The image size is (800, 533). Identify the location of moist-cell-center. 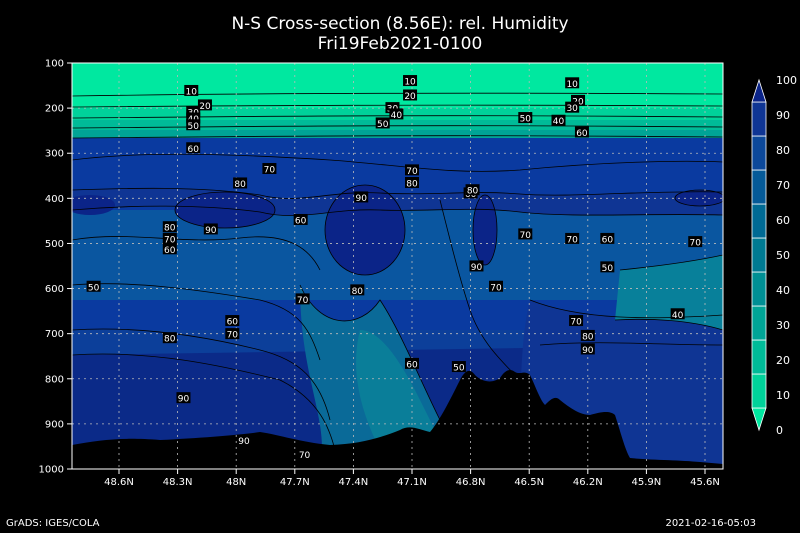
(365, 230).